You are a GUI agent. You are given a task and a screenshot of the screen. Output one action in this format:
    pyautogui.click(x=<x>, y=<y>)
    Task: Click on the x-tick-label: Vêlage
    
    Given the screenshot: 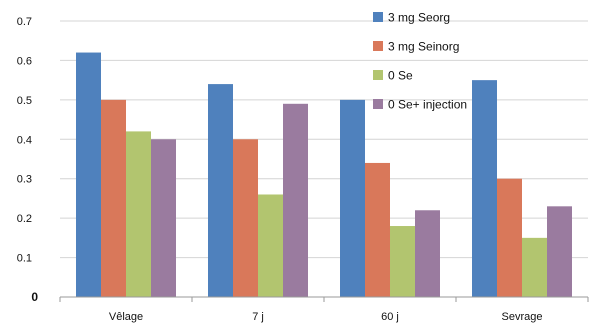 What is the action you would take?
    pyautogui.click(x=126, y=317)
    